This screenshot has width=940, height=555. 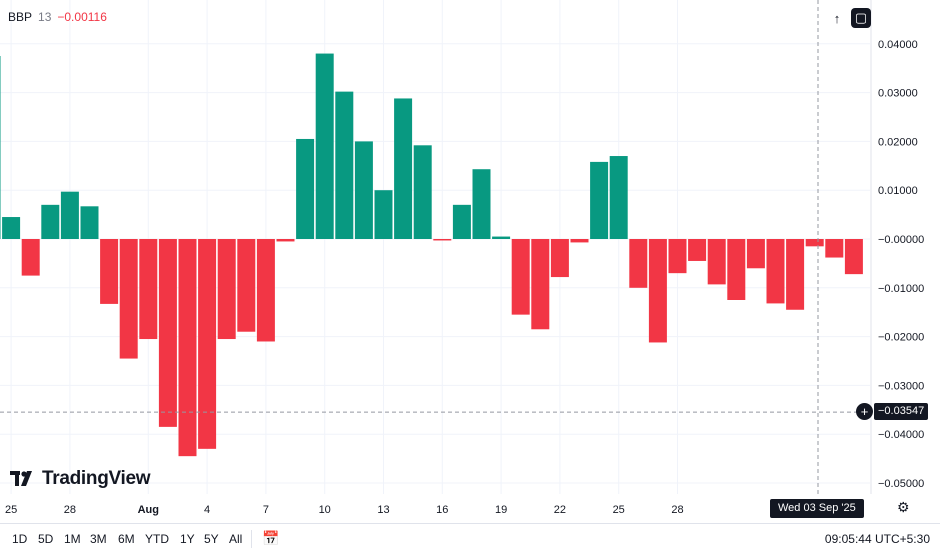 I want to click on y-tick-label: 0.03000, so click(x=898, y=94).